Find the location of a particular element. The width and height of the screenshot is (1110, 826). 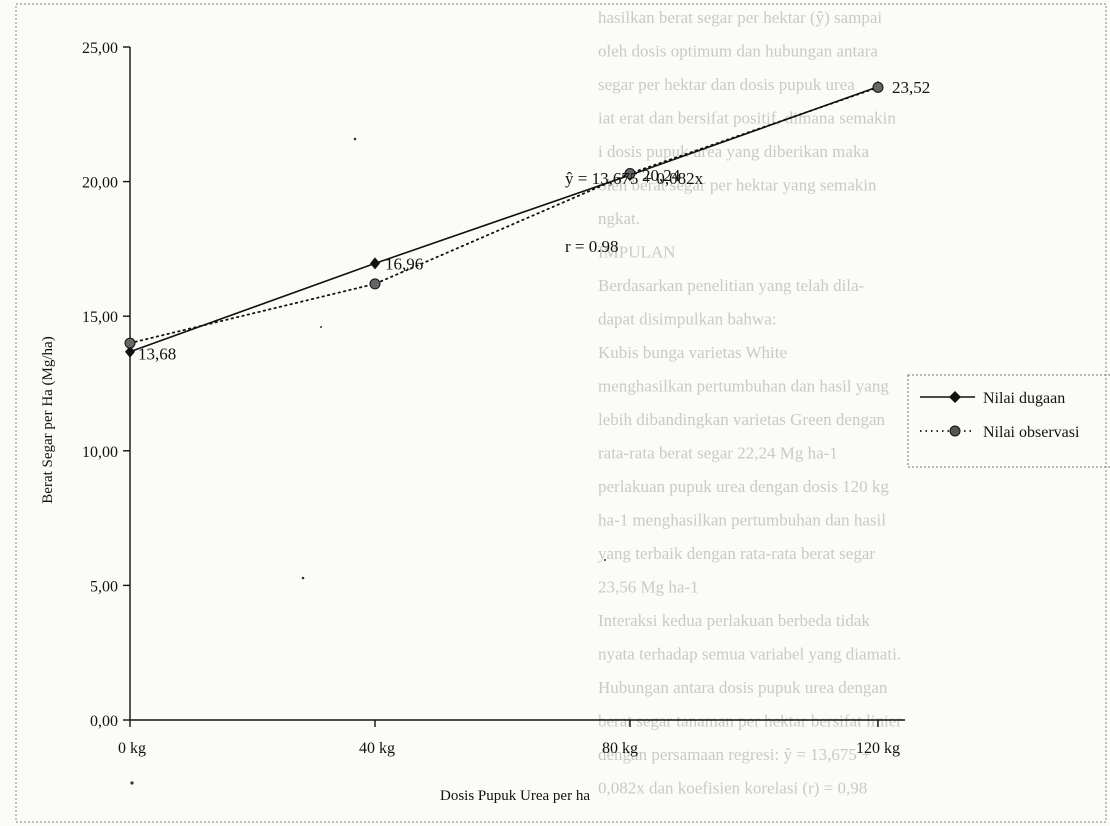

legend-label-observasi: Nilai observasi is located at coordinates (1031, 432).